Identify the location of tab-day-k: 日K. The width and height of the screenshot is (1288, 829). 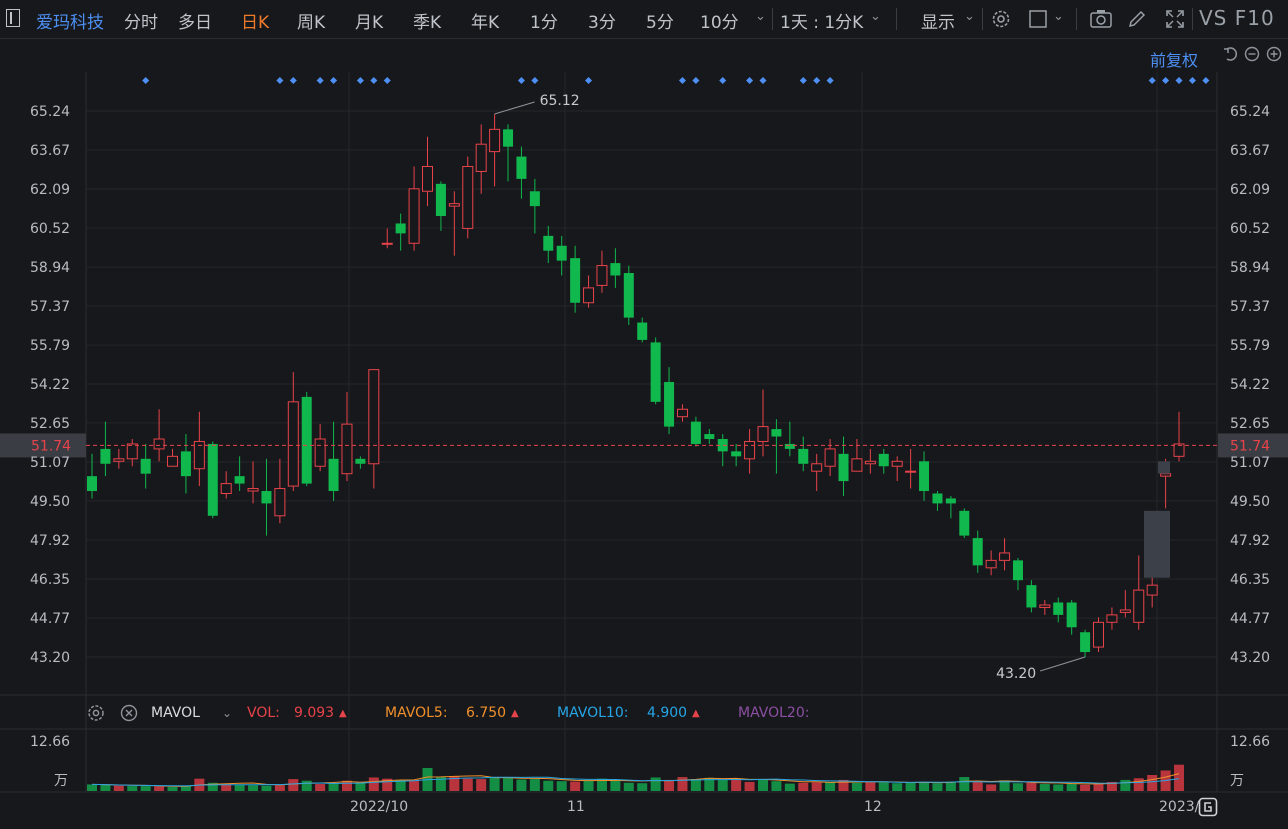
(255, 23).